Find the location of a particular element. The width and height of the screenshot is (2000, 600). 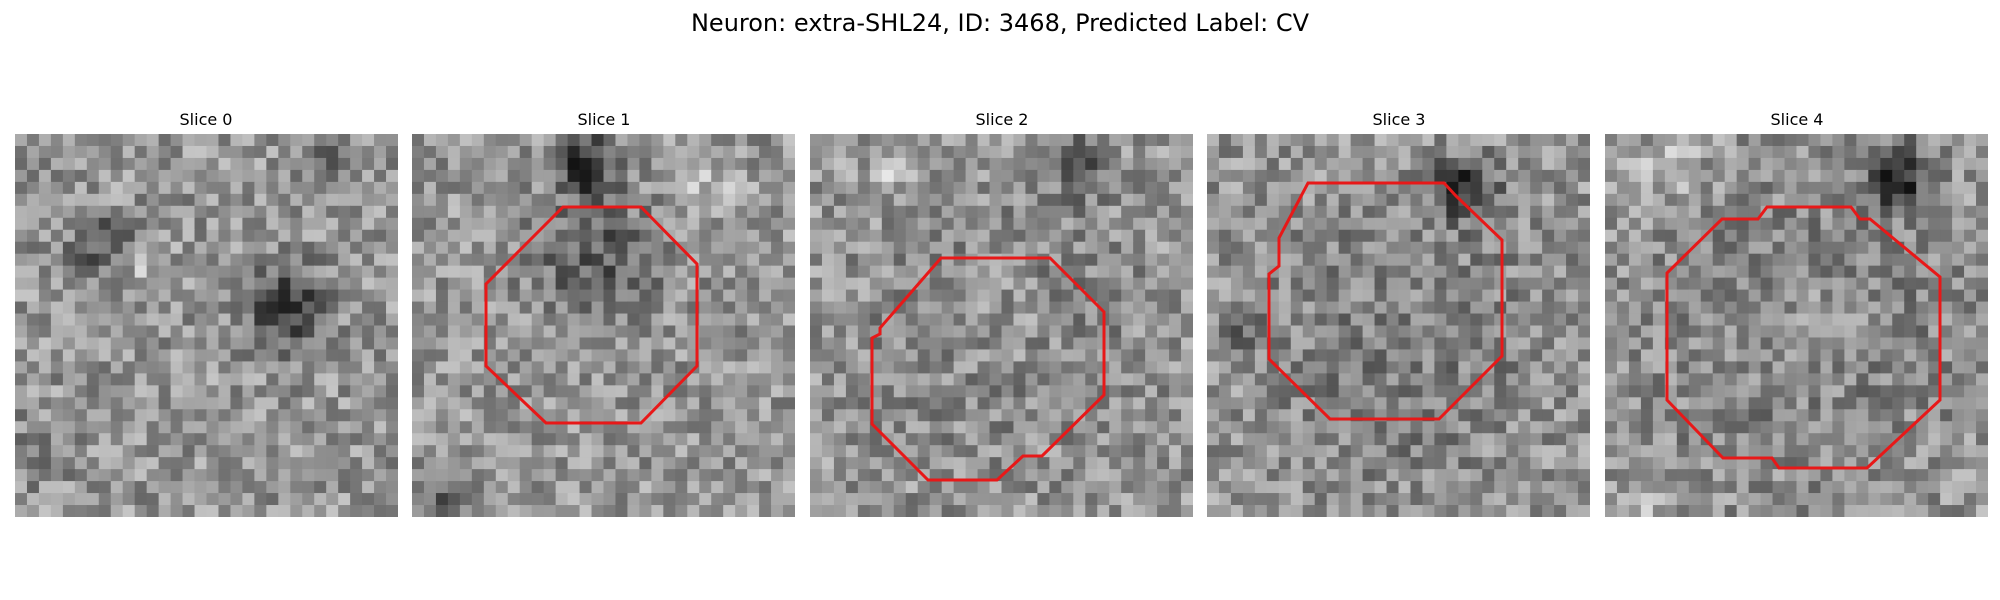

slice-3-image is located at coordinates (1398, 325).